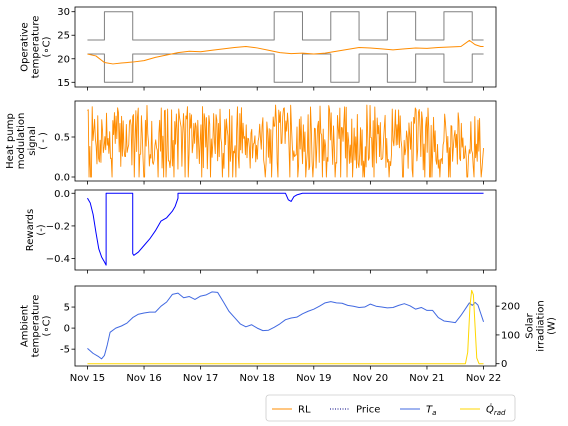 This screenshot has height=426, width=568. Describe the element at coordinates (58, 259) in the screenshot. I see `y-tick-label: −0.4` at that location.